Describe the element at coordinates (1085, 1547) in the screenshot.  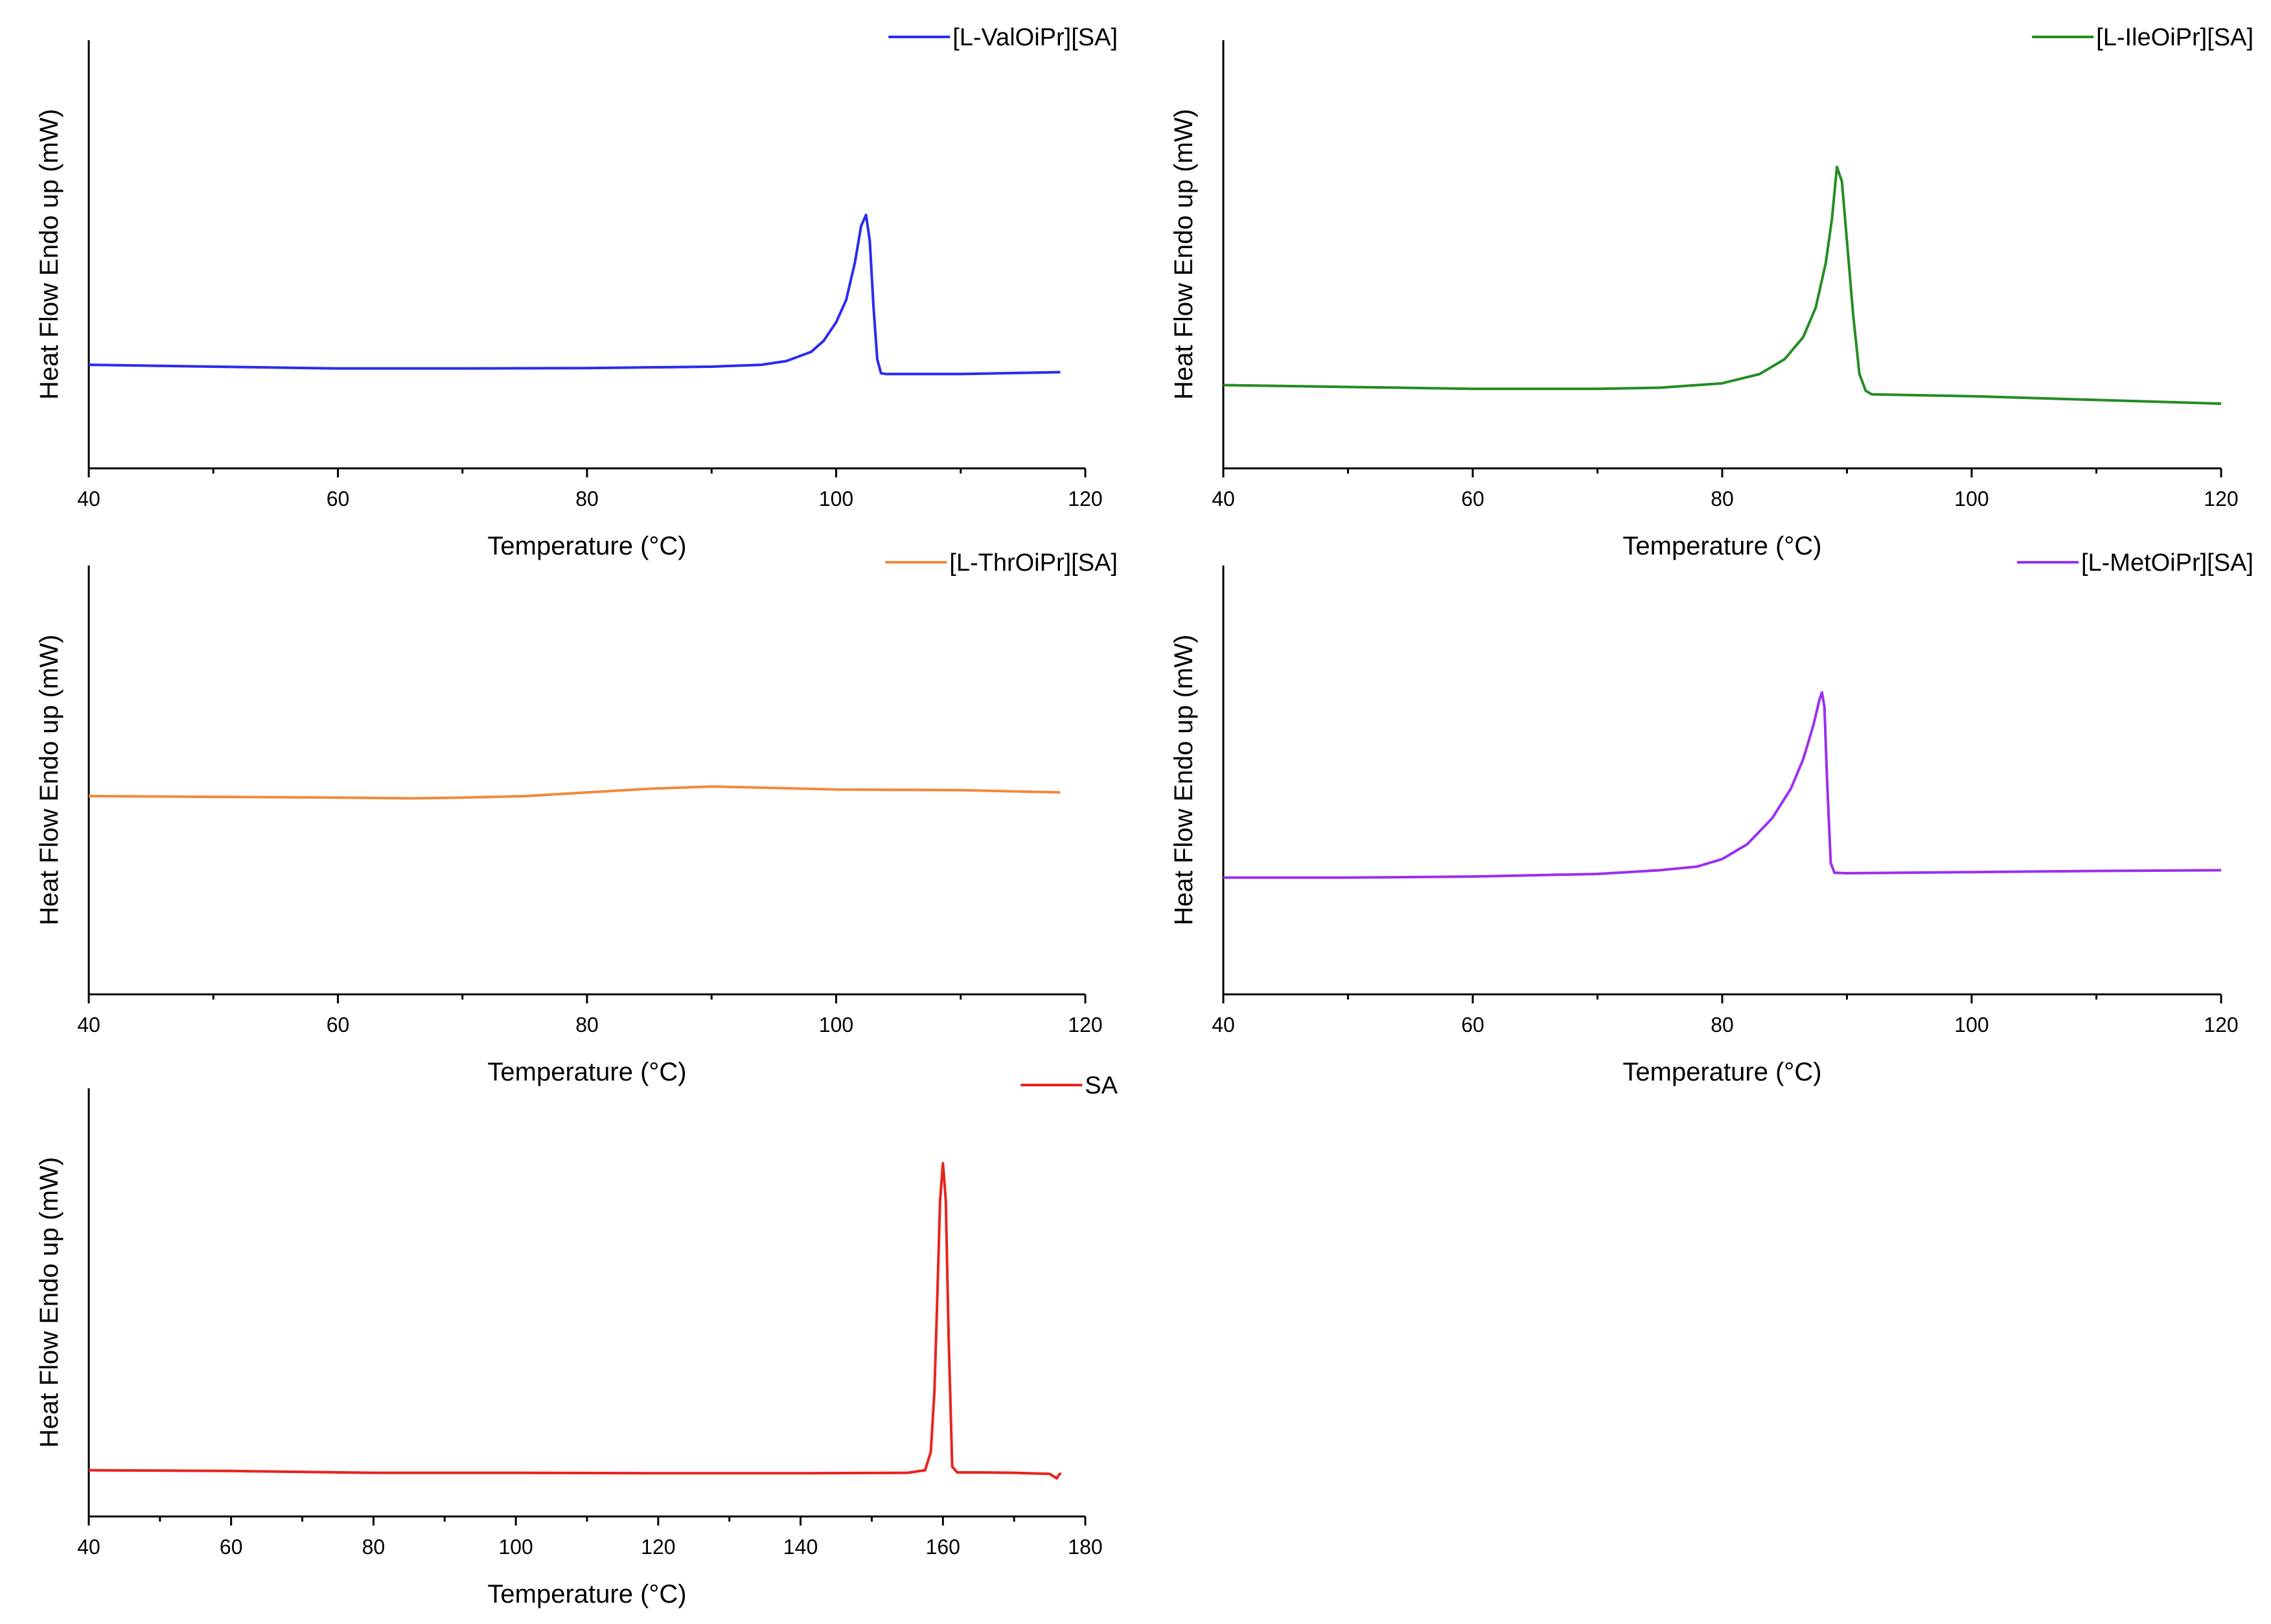
I see `x-tick-label: 180` at that location.